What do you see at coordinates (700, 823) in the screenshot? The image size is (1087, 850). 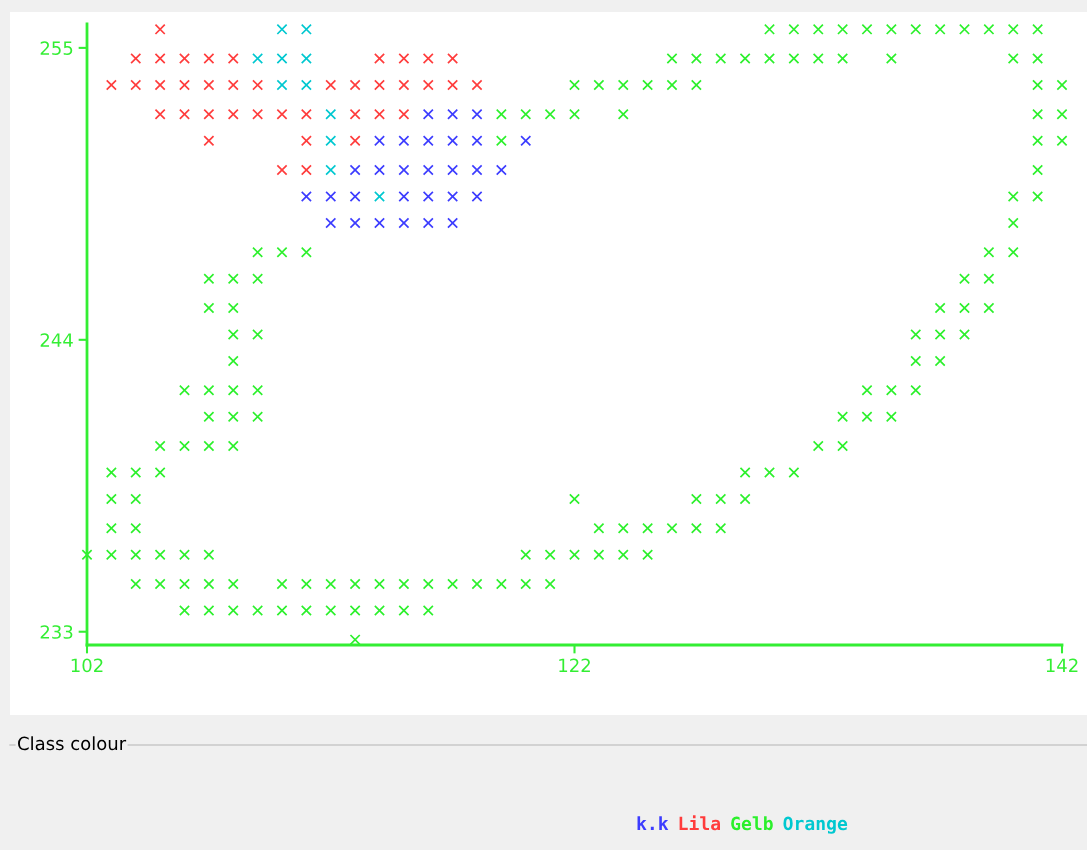 I see `text: Lila` at bounding box center [700, 823].